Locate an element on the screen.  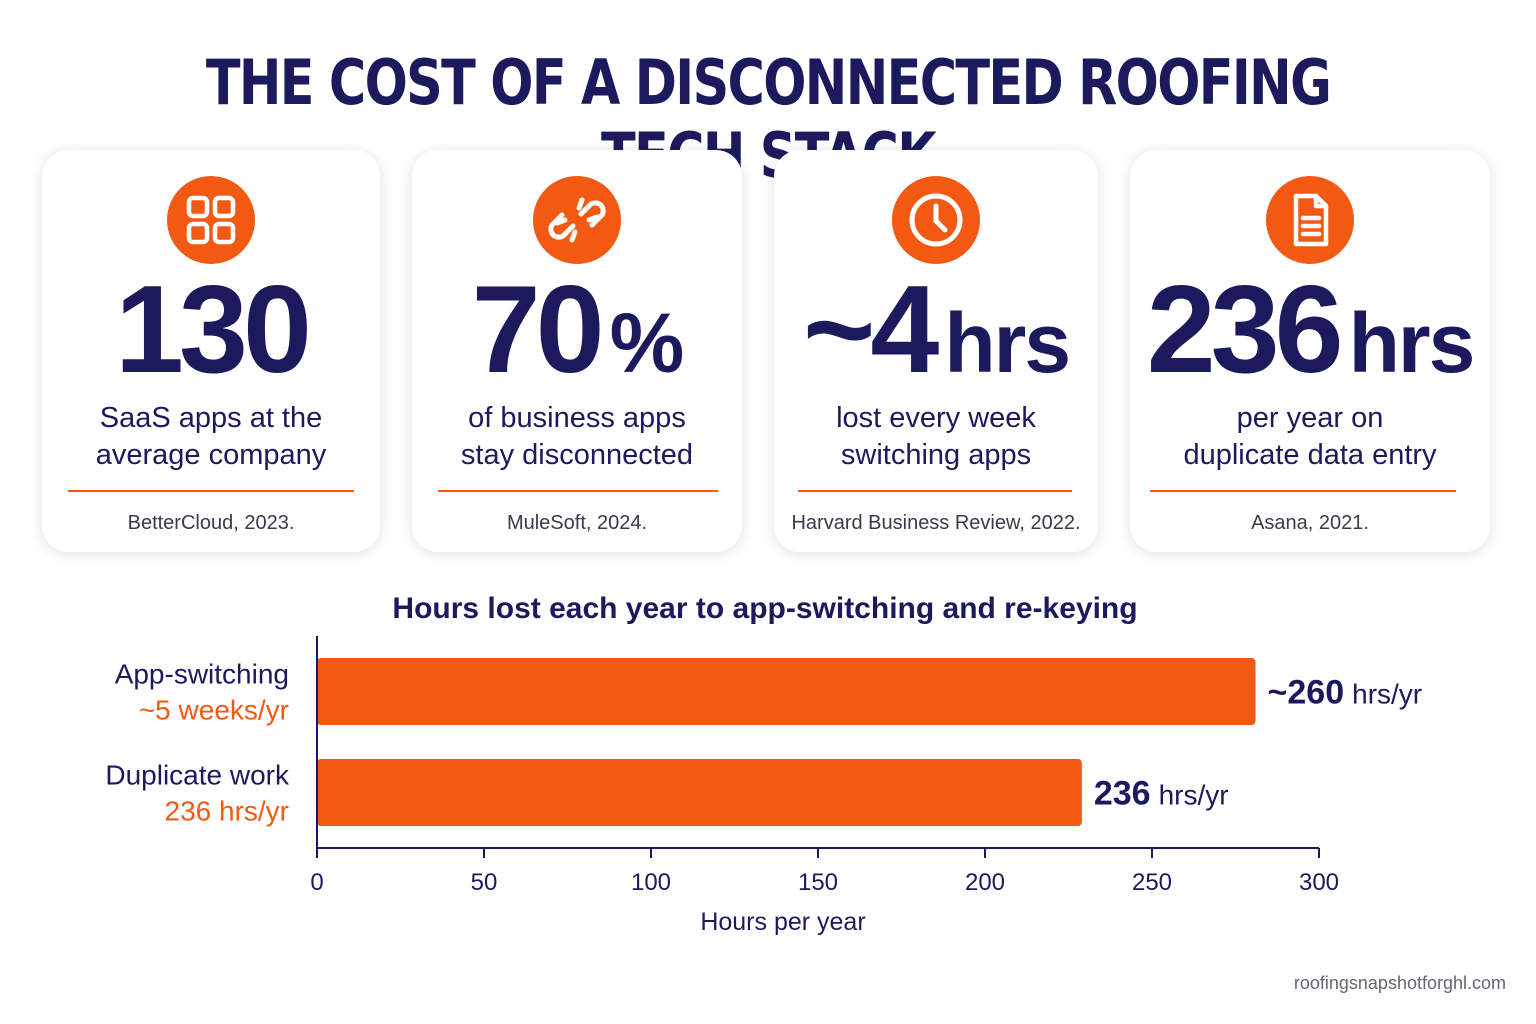
stat-unit: % is located at coordinates (647, 343).